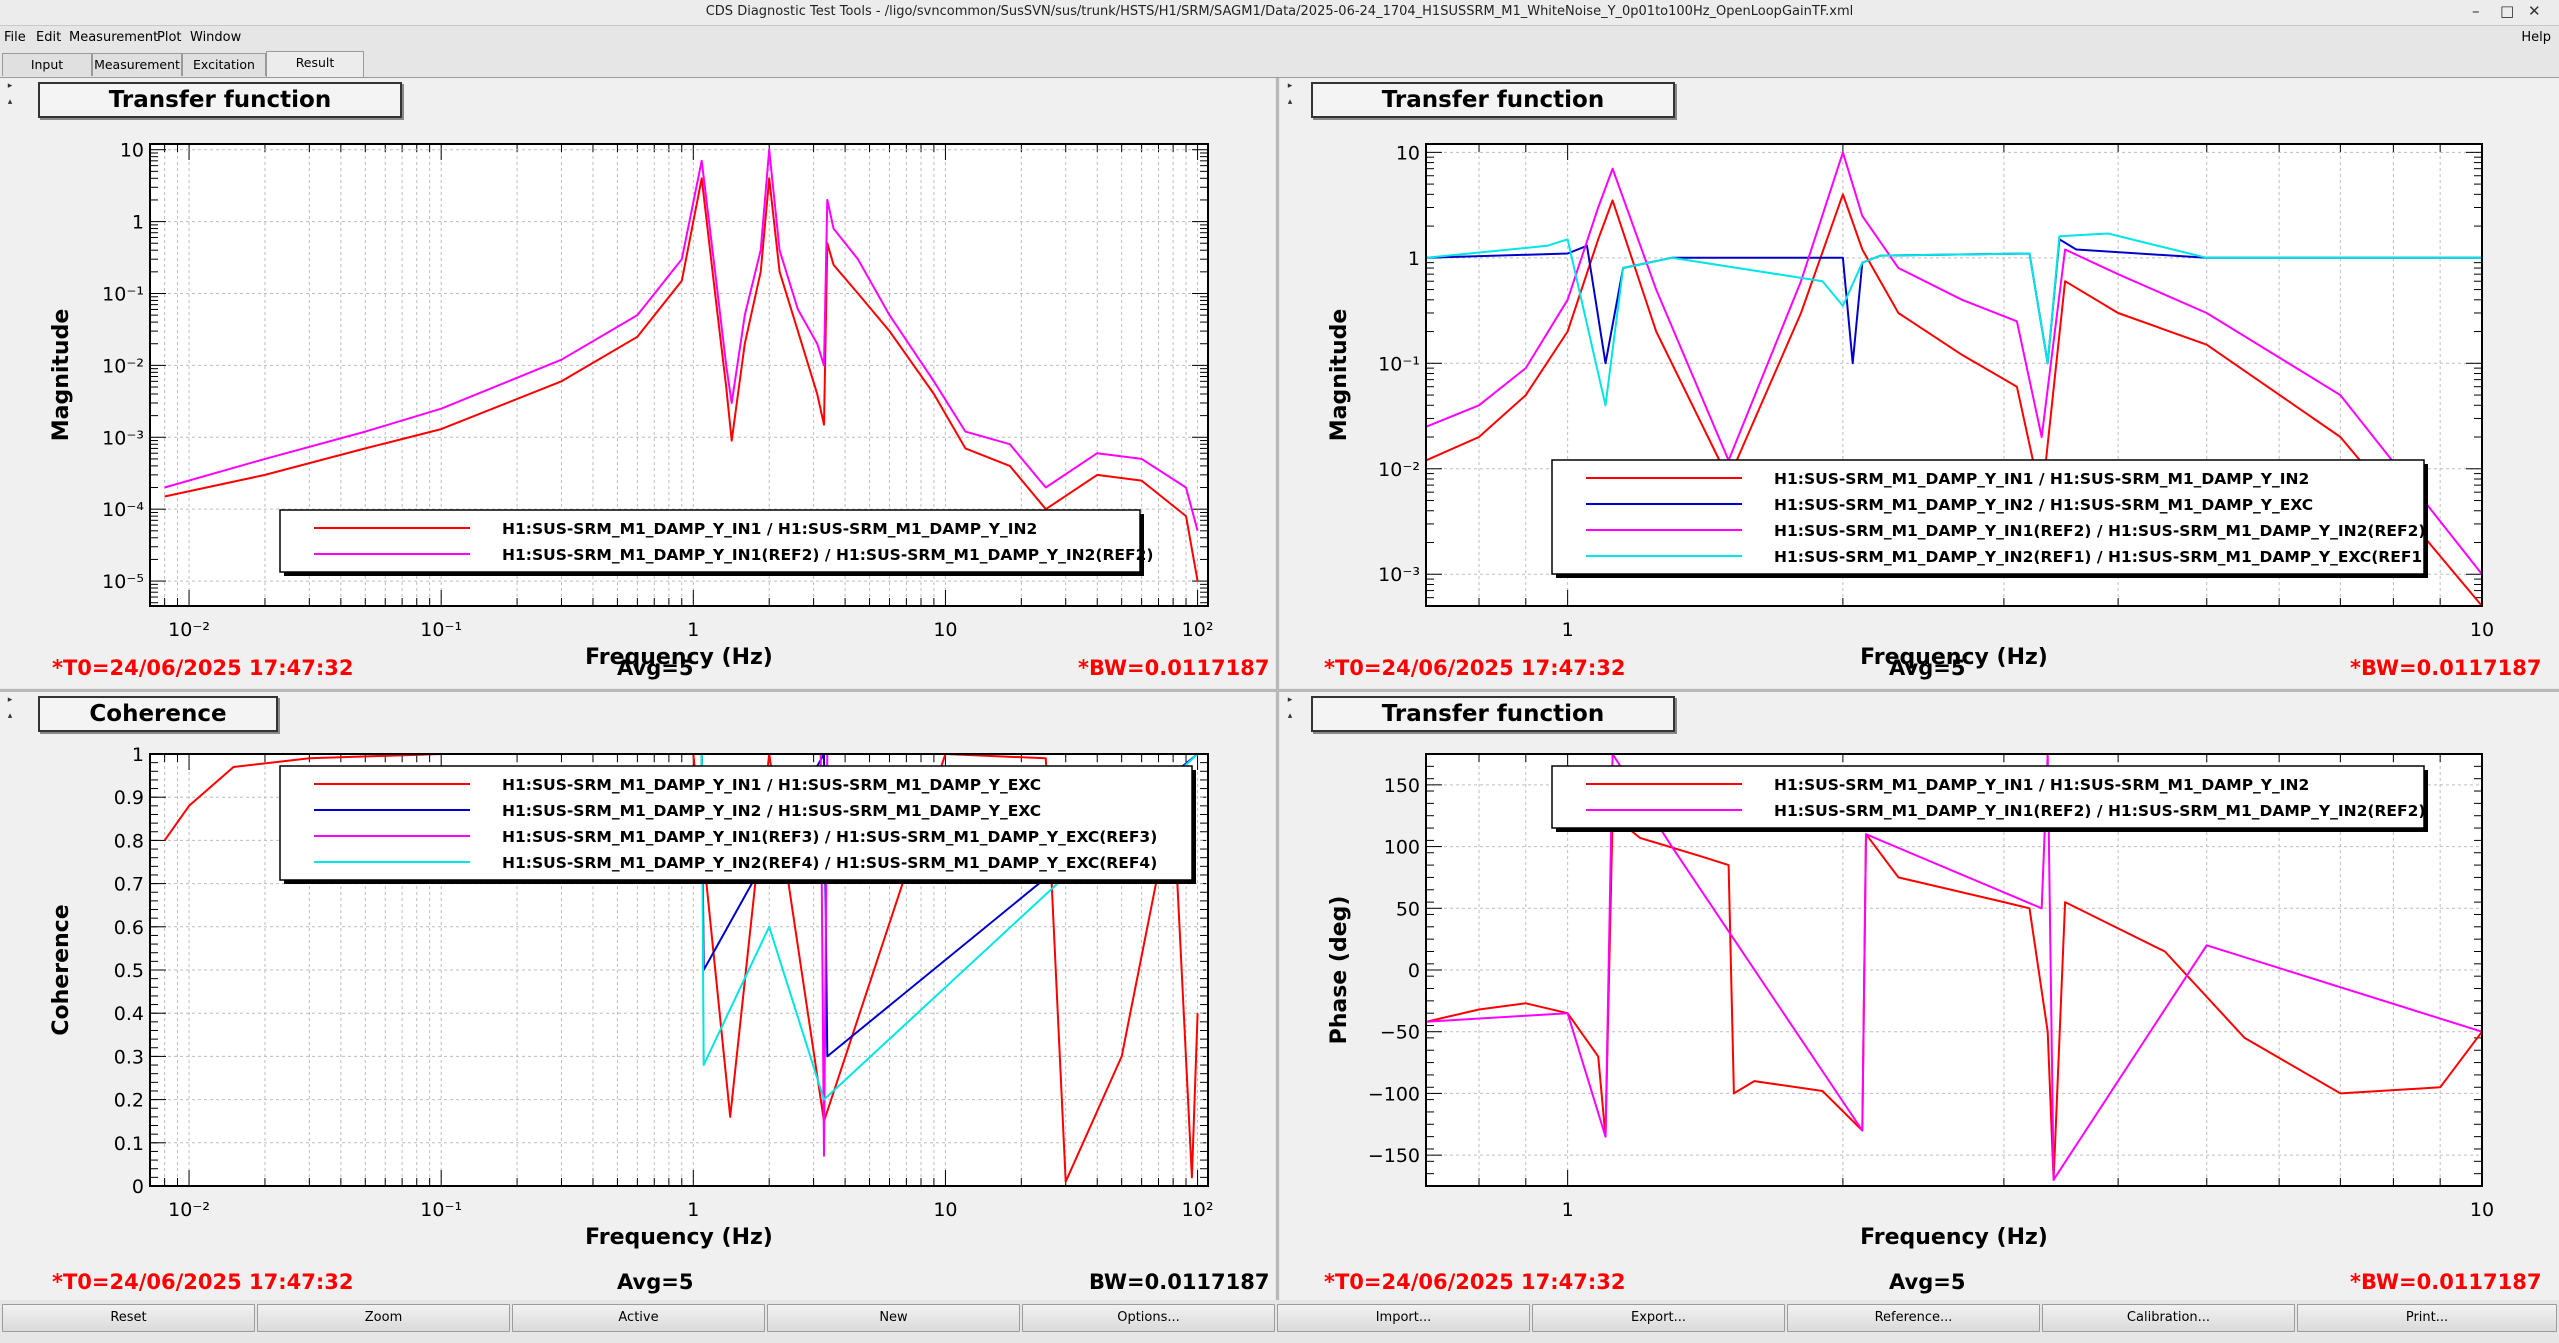  What do you see at coordinates (2534, 11) in the screenshot?
I see `close-icon: ✕` at bounding box center [2534, 11].